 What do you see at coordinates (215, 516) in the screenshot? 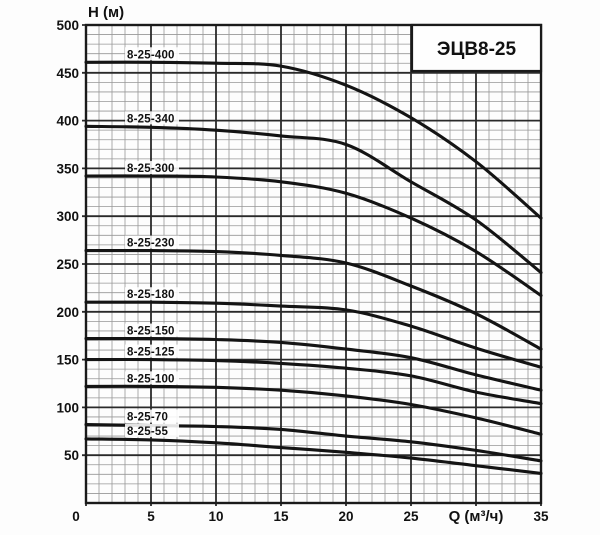
I see `x-tick-label: 10` at bounding box center [215, 516].